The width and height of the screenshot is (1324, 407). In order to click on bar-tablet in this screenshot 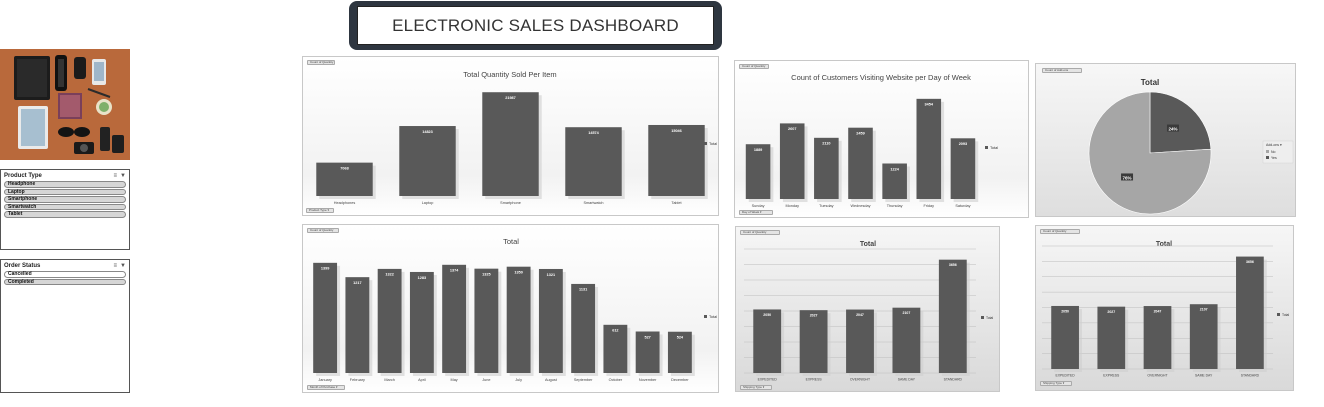, I will do `click(676, 160)`.